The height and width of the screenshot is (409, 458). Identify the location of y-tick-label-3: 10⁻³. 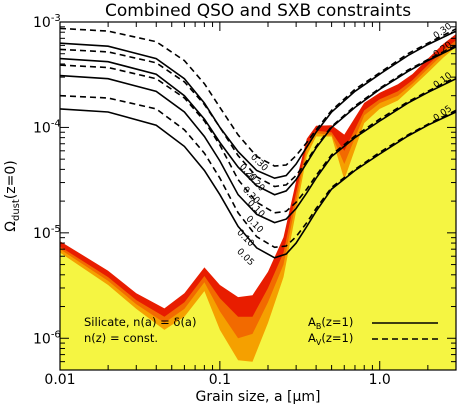
(47, 22).